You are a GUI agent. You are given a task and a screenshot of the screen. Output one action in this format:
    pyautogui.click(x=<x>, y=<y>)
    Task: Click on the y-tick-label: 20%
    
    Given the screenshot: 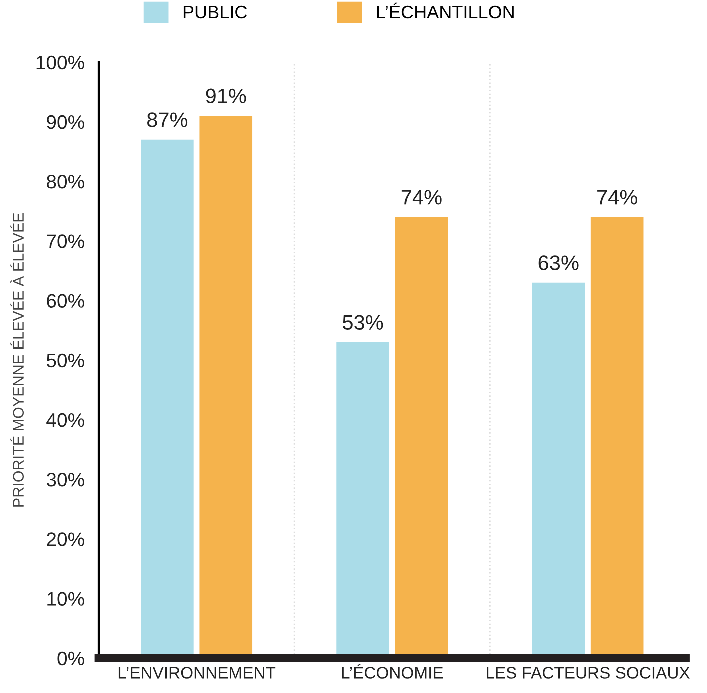 What is the action you would take?
    pyautogui.click(x=65, y=539)
    